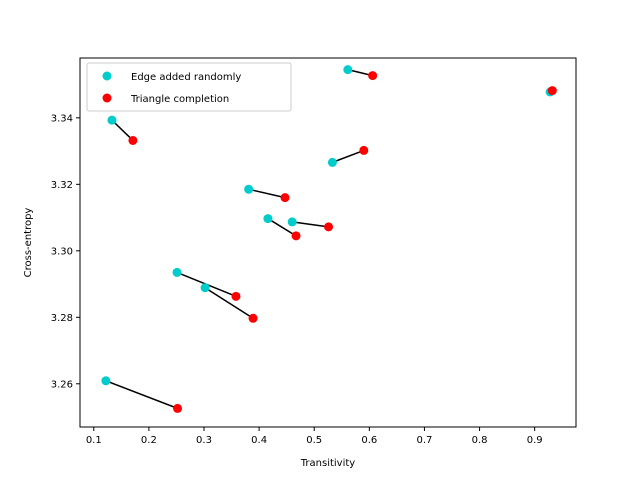  Describe the element at coordinates (107, 76) in the screenshot. I see `legend-marker-edge-added-randomly` at that location.